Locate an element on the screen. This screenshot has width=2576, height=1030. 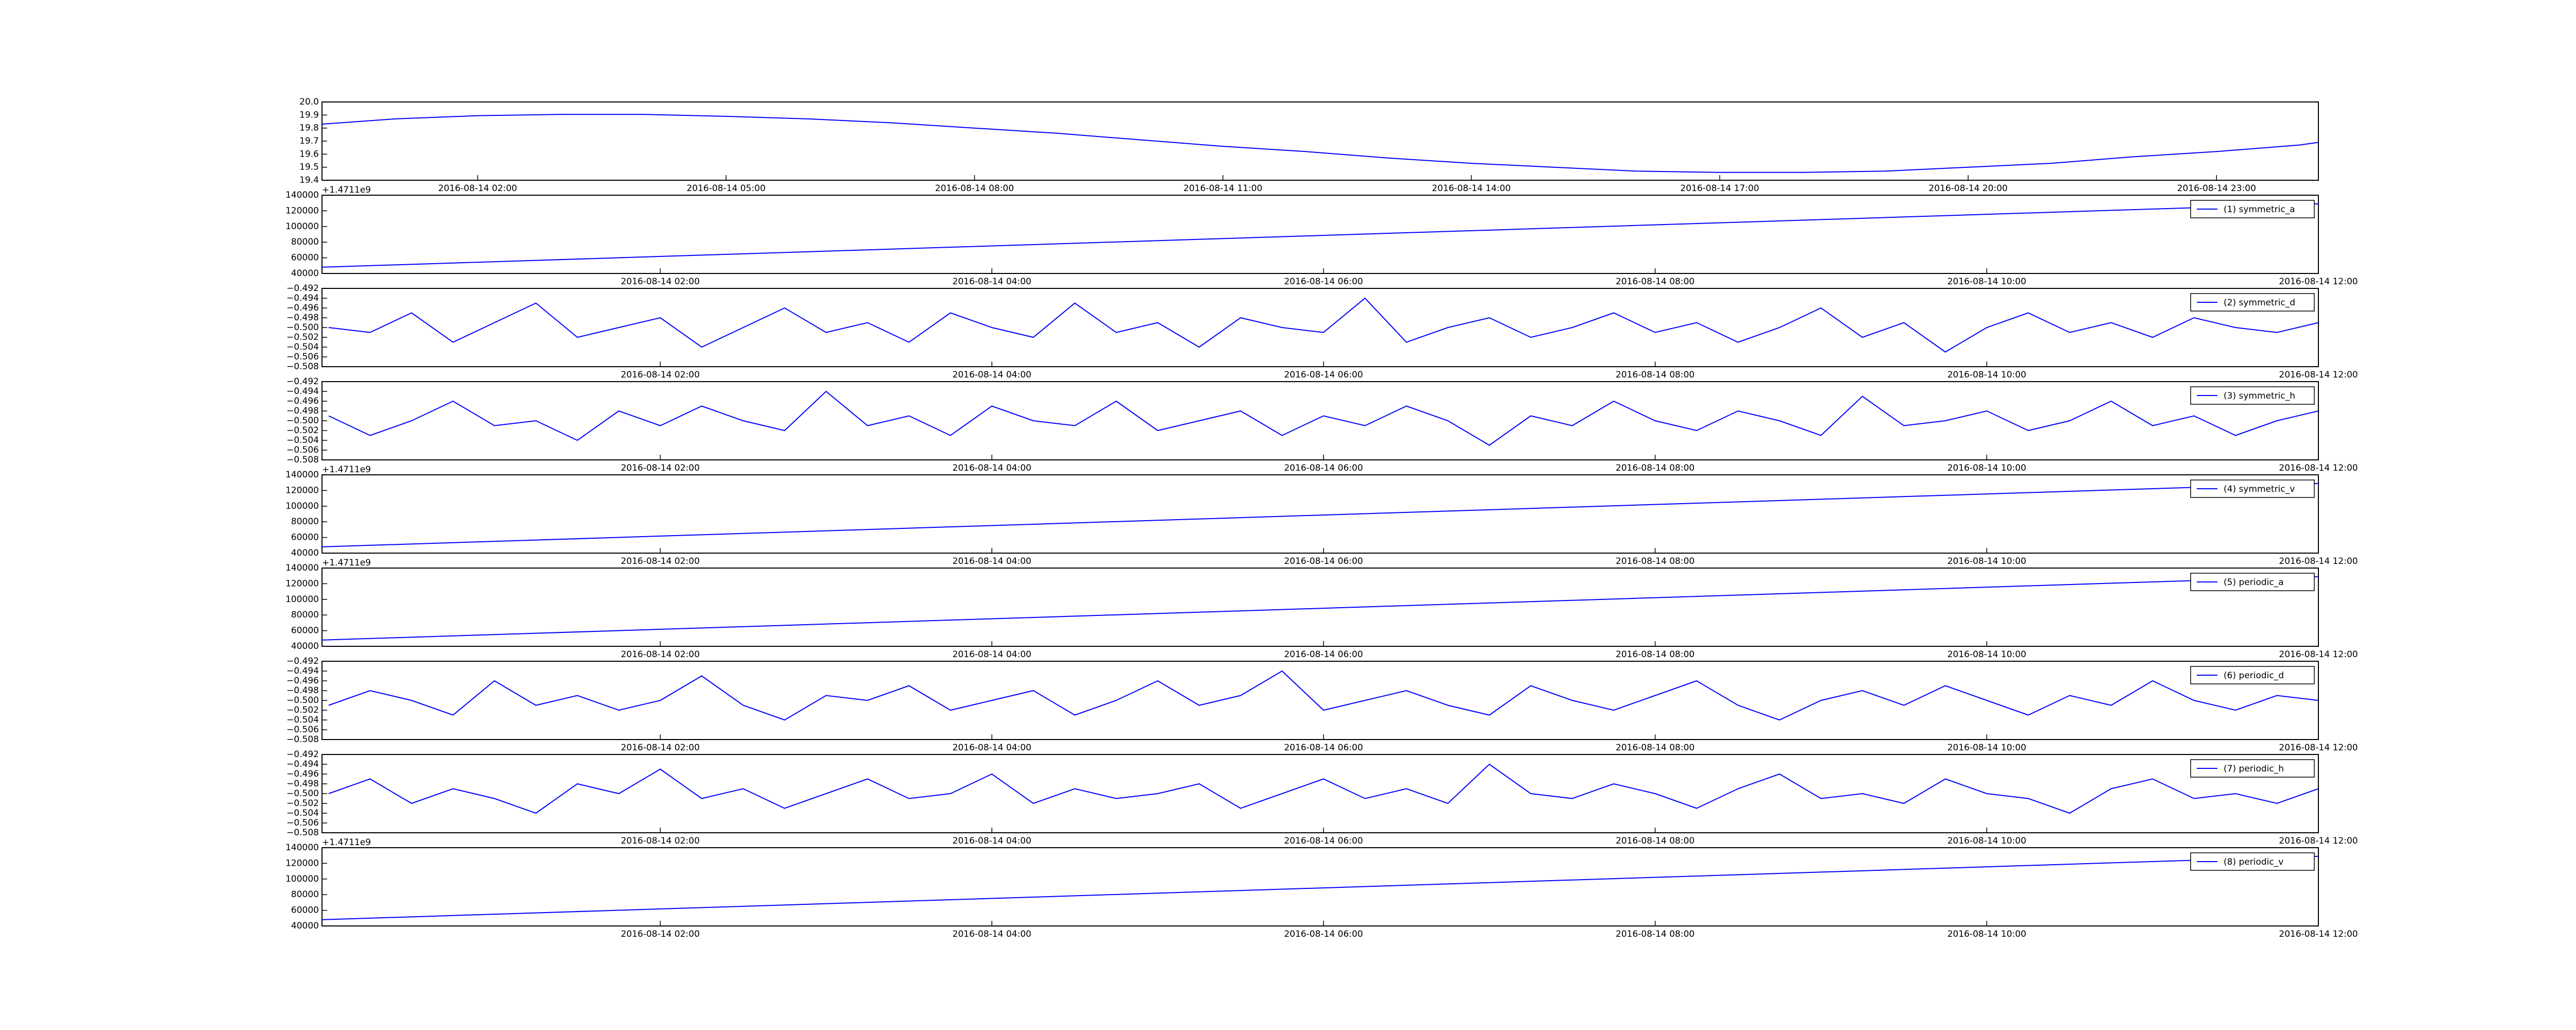
x-tick-label: 2016-08-14 23:00 is located at coordinates (2216, 189).